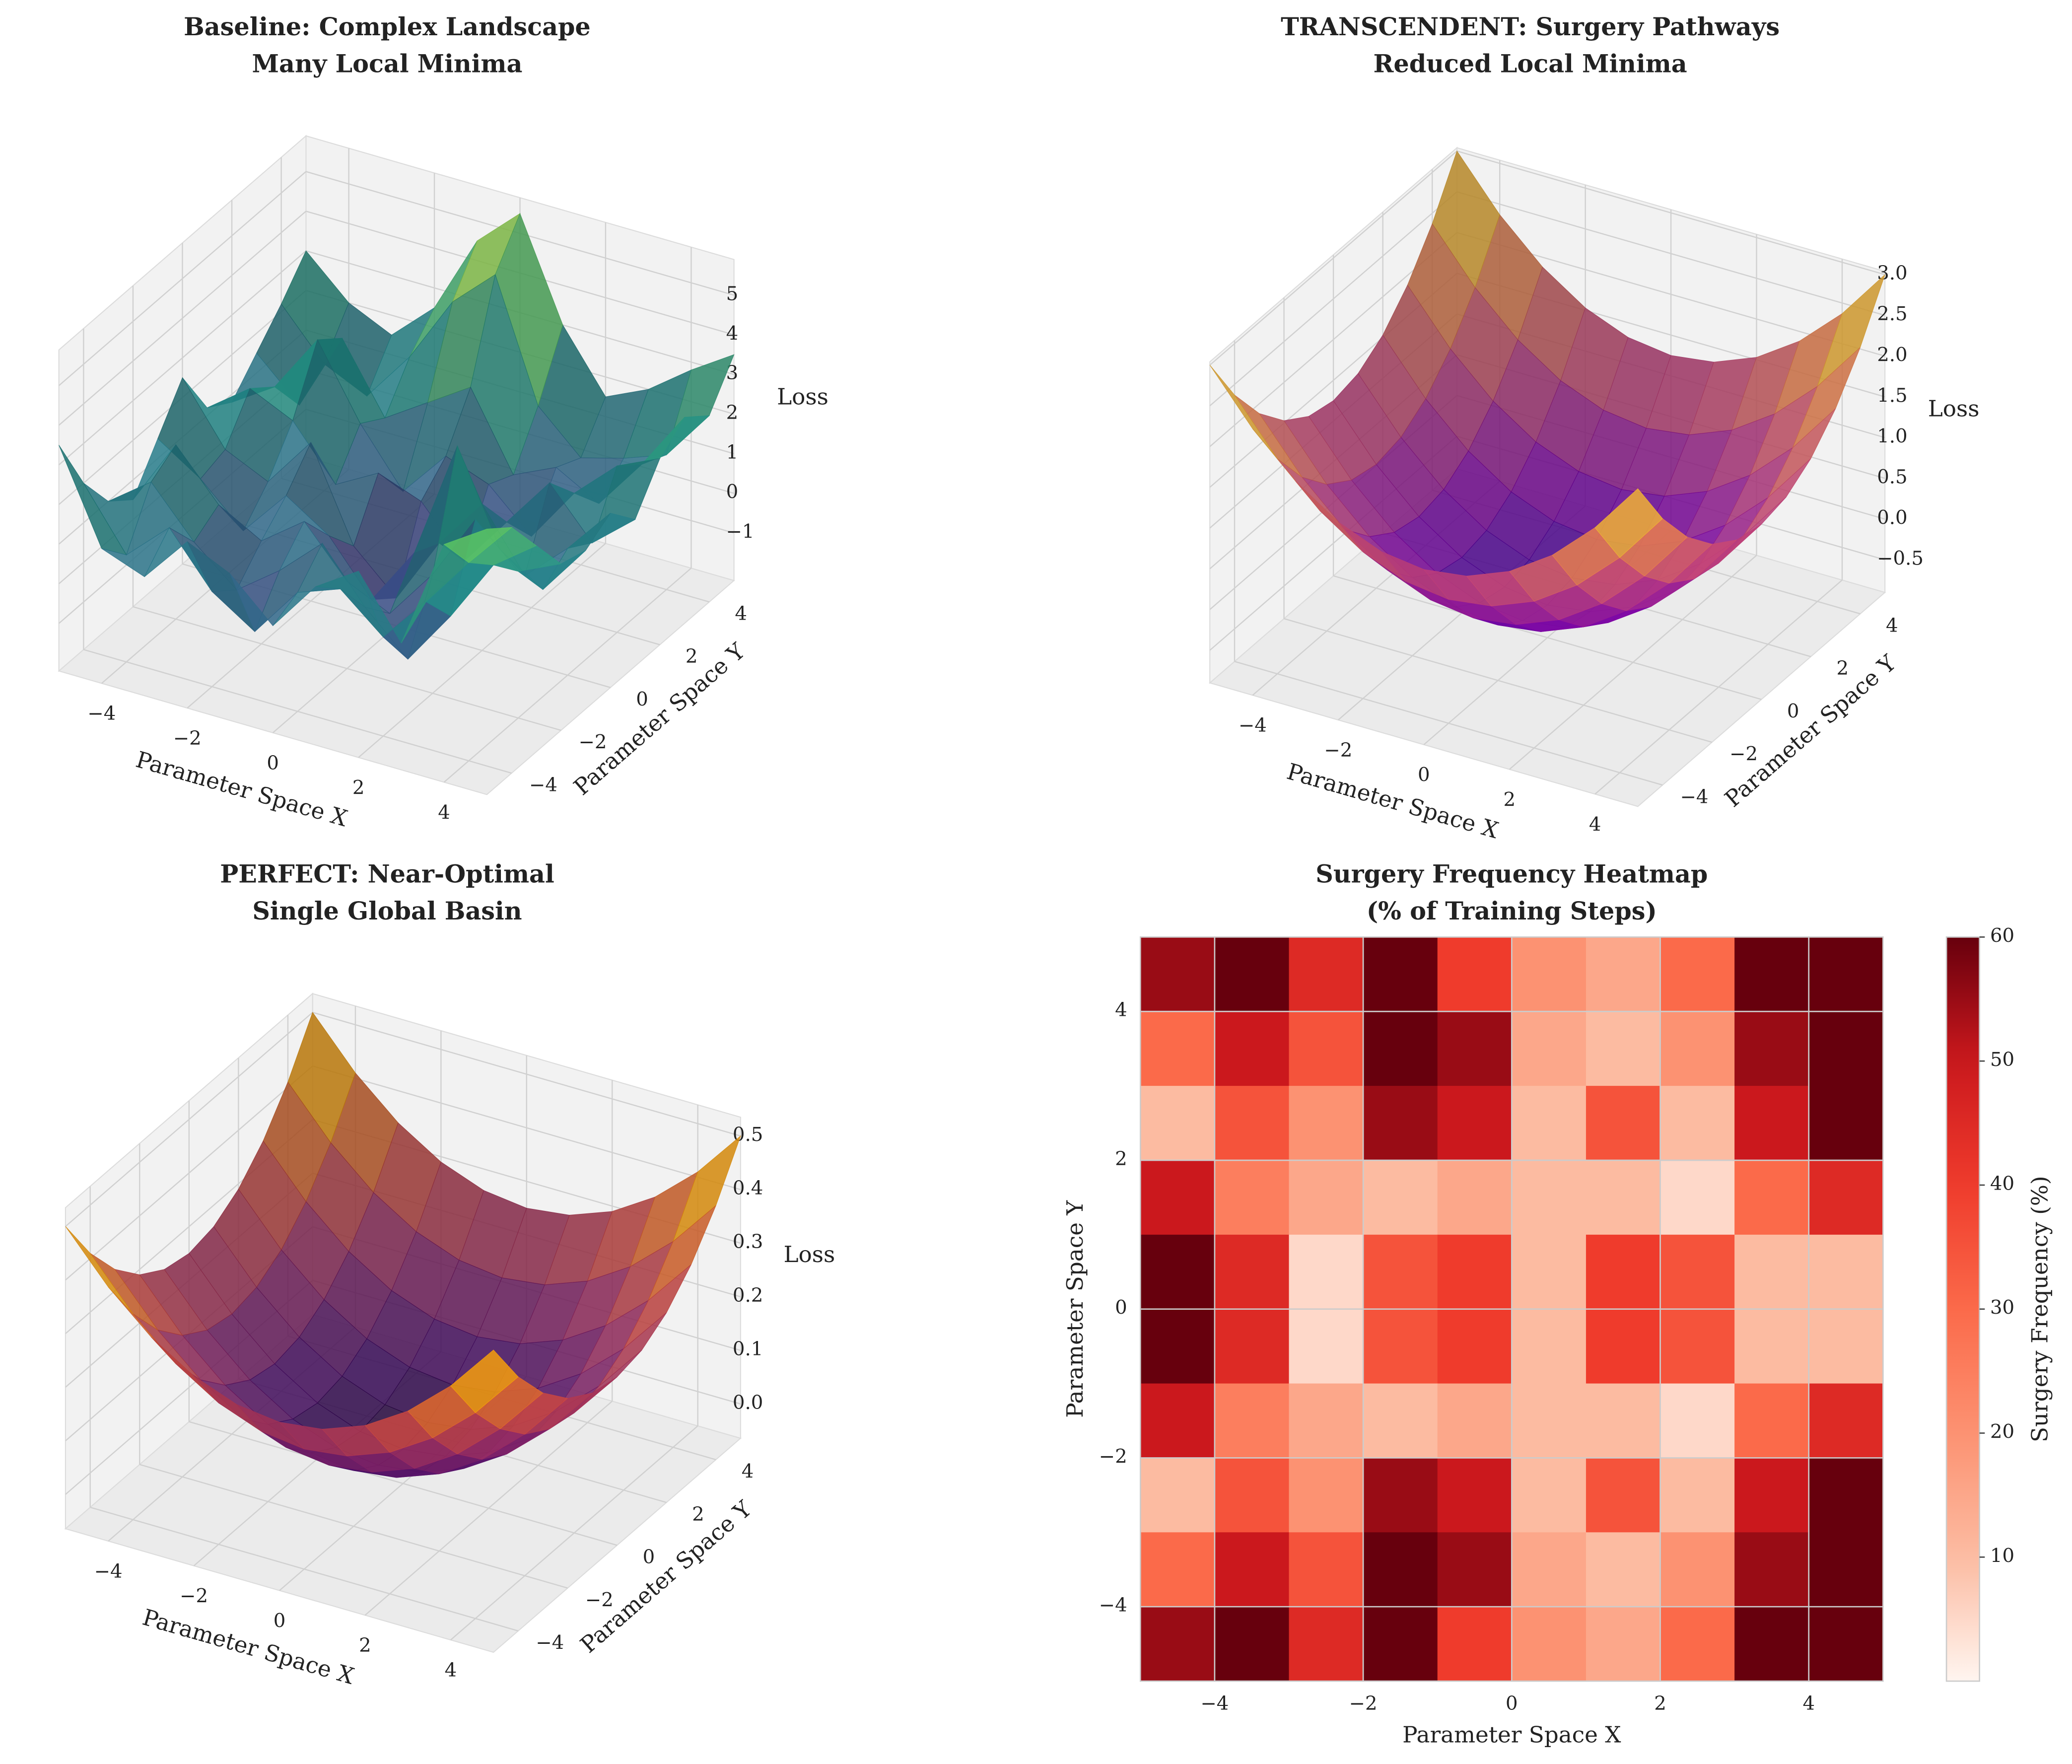 The width and height of the screenshot is (2072, 1764). Describe the element at coordinates (1892, 518) in the screenshot. I see `z-tick-label: 0.0` at that location.